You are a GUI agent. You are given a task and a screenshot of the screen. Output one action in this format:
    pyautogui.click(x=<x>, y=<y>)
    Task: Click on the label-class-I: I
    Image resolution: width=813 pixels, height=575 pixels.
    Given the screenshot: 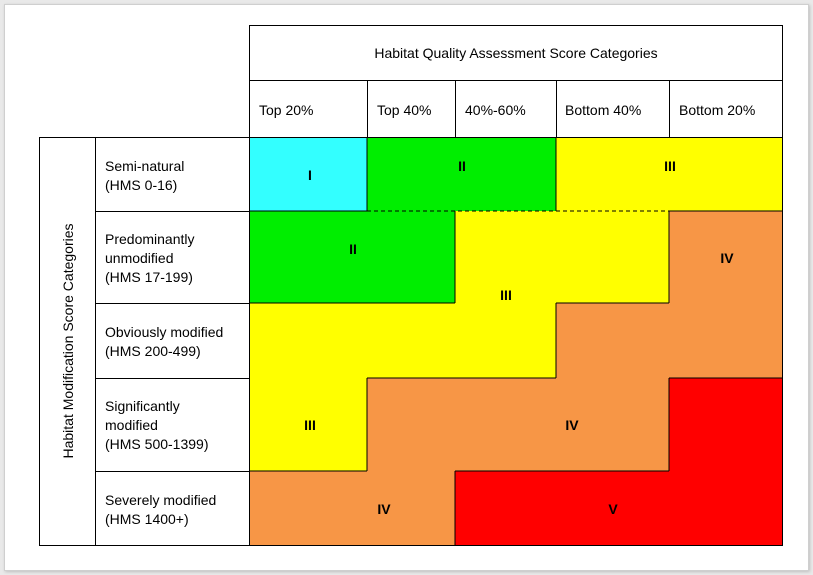 What is the action you would take?
    pyautogui.click(x=310, y=175)
    